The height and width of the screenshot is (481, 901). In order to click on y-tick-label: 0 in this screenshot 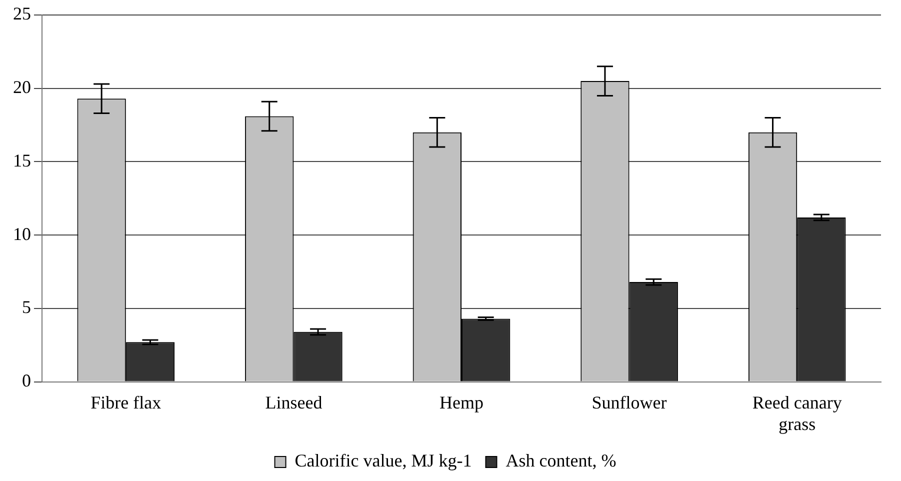, I will do `click(26, 380)`.